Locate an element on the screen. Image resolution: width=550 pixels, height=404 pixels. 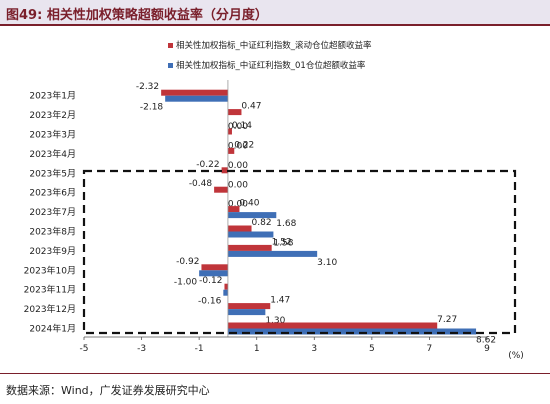
category-label: 2023年8月 is located at coordinates (52, 232).